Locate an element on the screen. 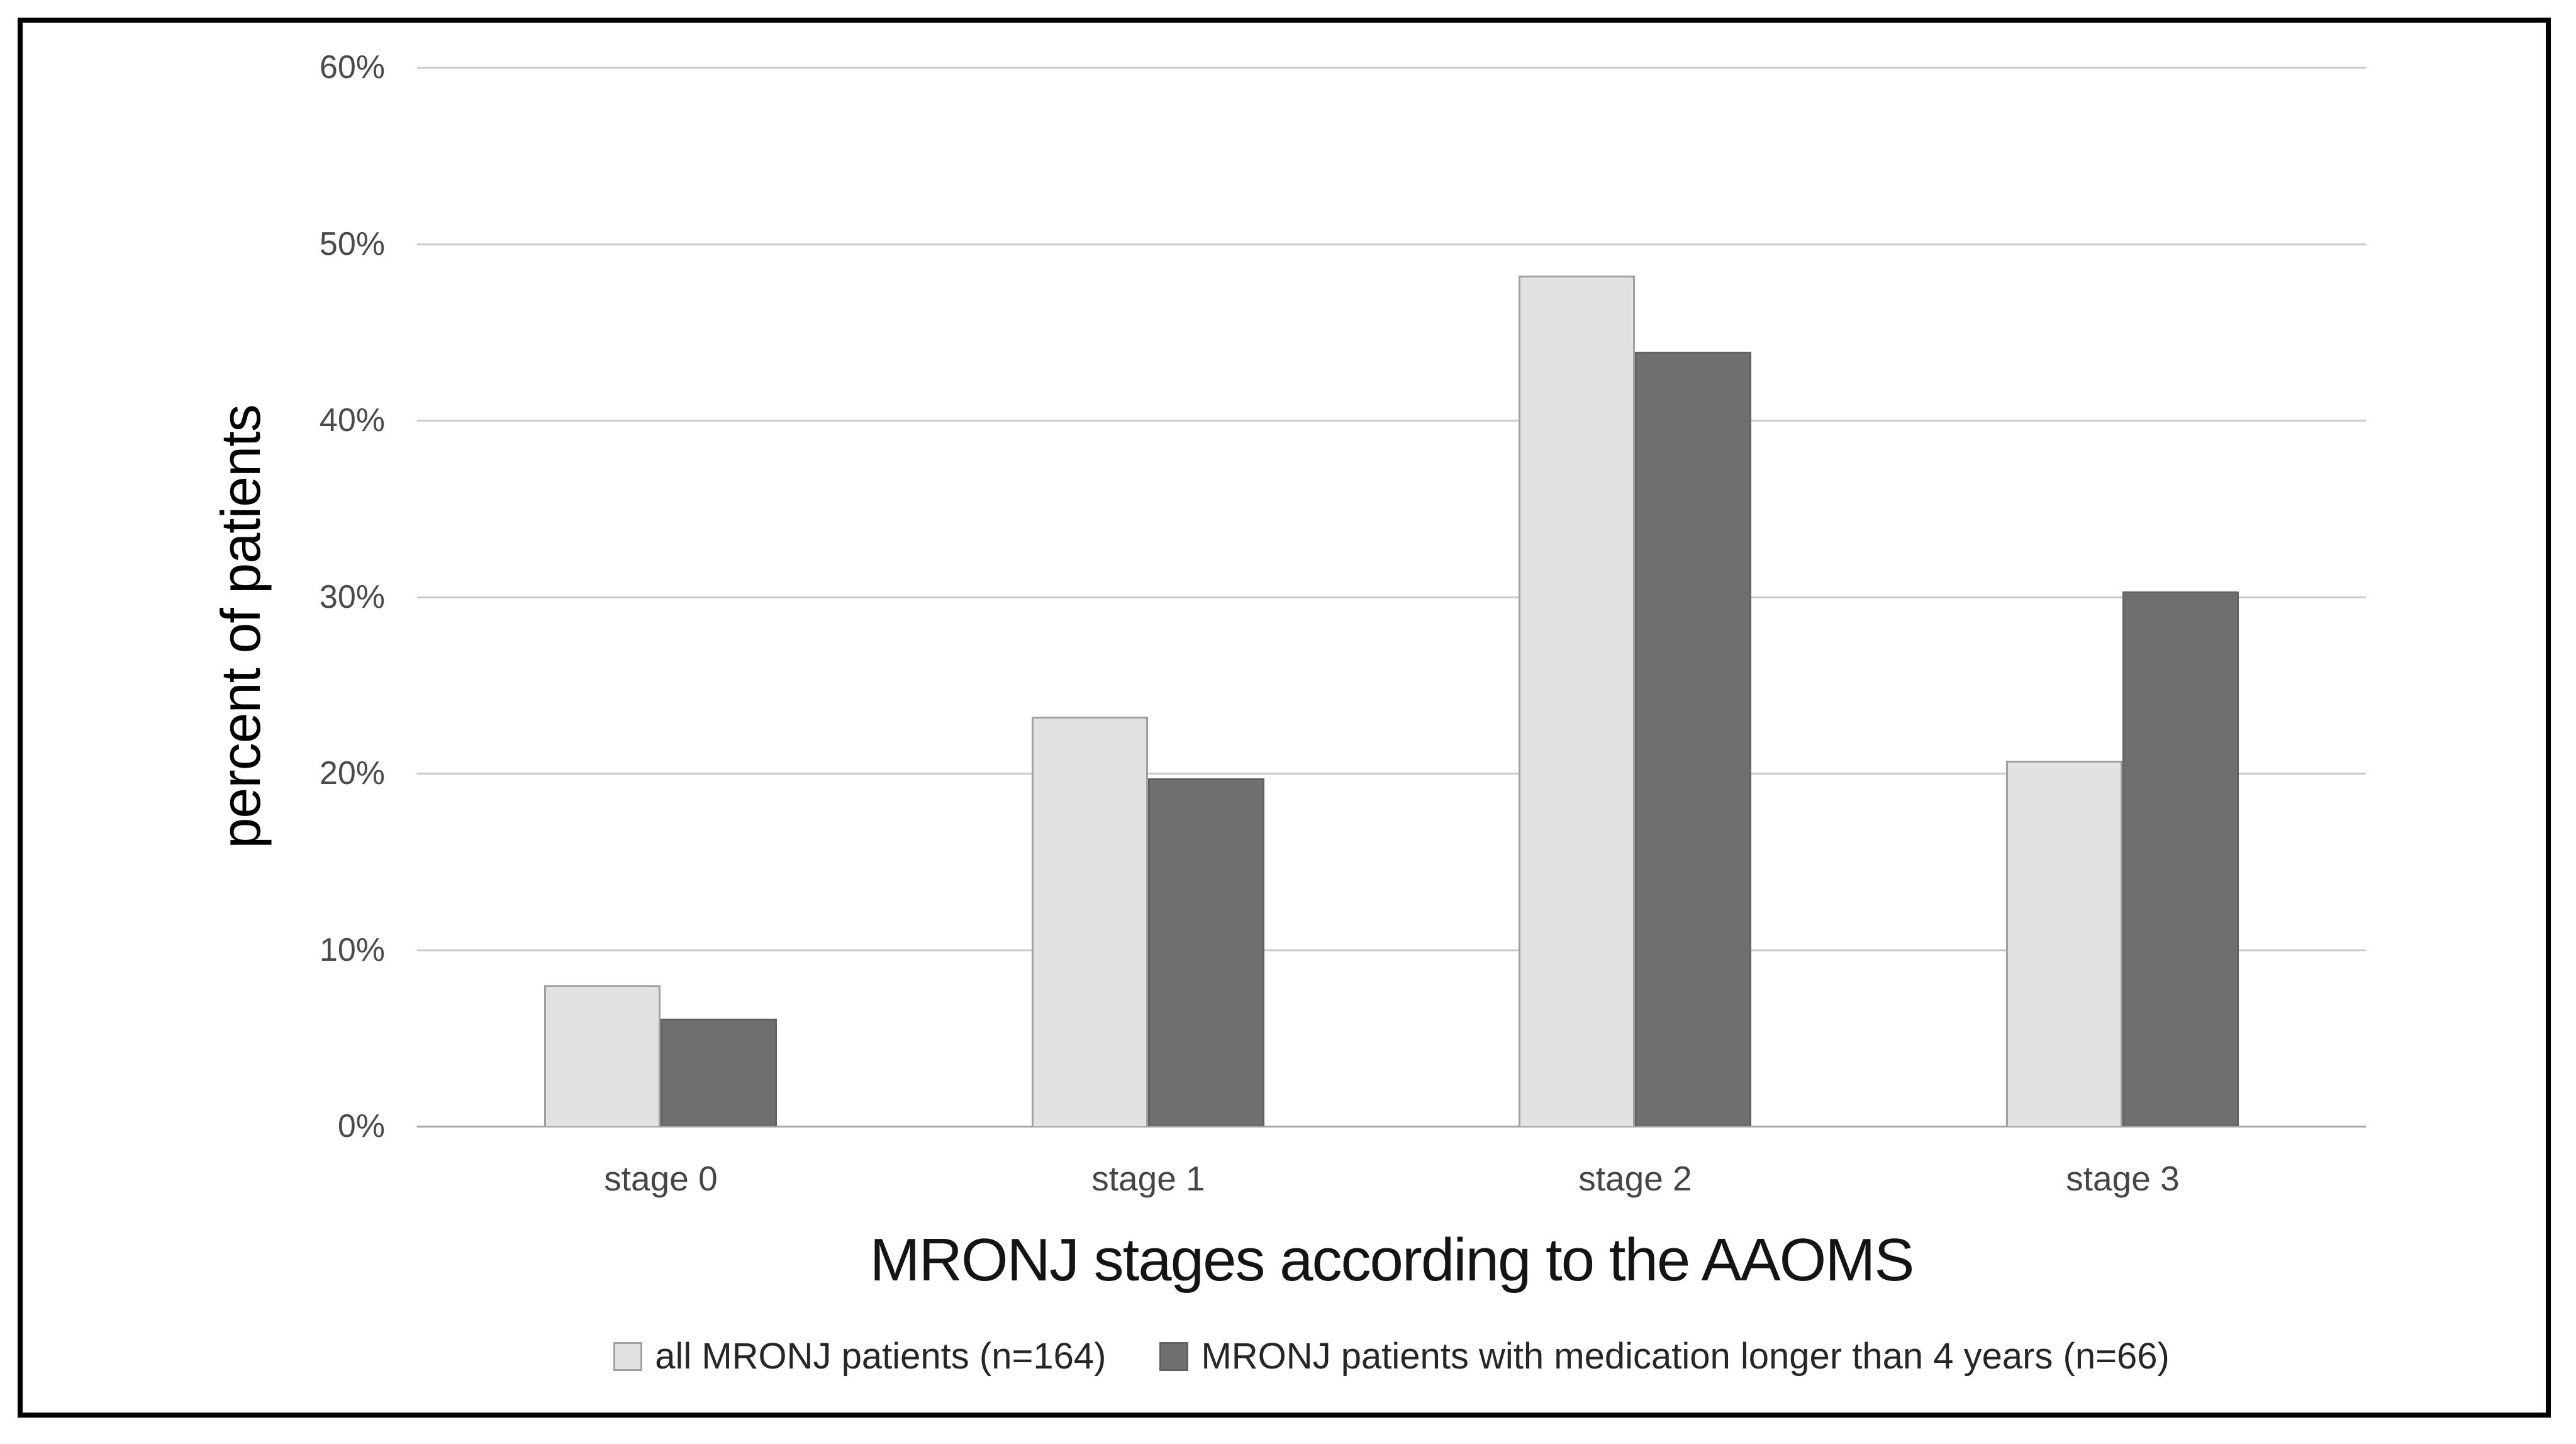 The width and height of the screenshot is (2576, 1444). y-tick-label: 10% is located at coordinates (352, 950).